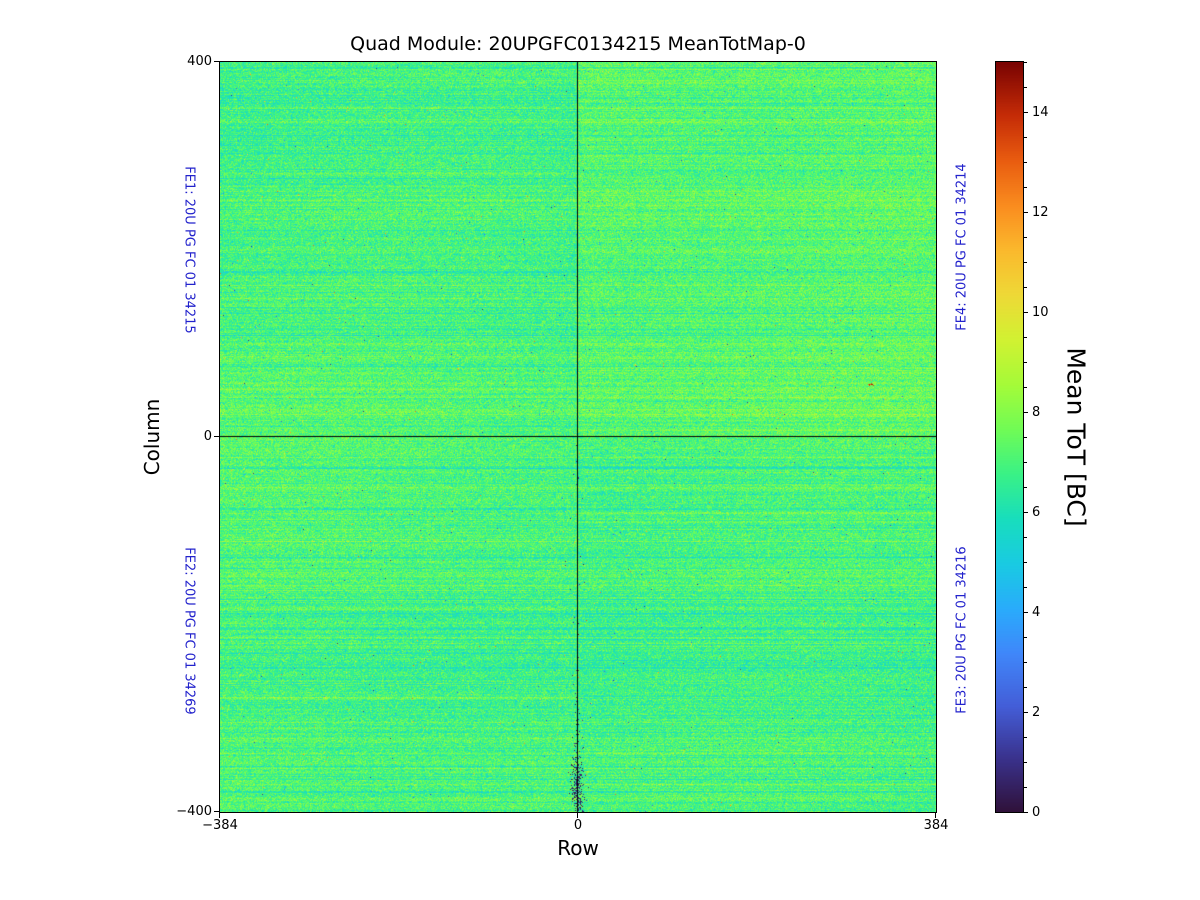 The height and width of the screenshot is (900, 1200). What do you see at coordinates (207, 436) in the screenshot?
I see `y-tick-label: 0` at bounding box center [207, 436].